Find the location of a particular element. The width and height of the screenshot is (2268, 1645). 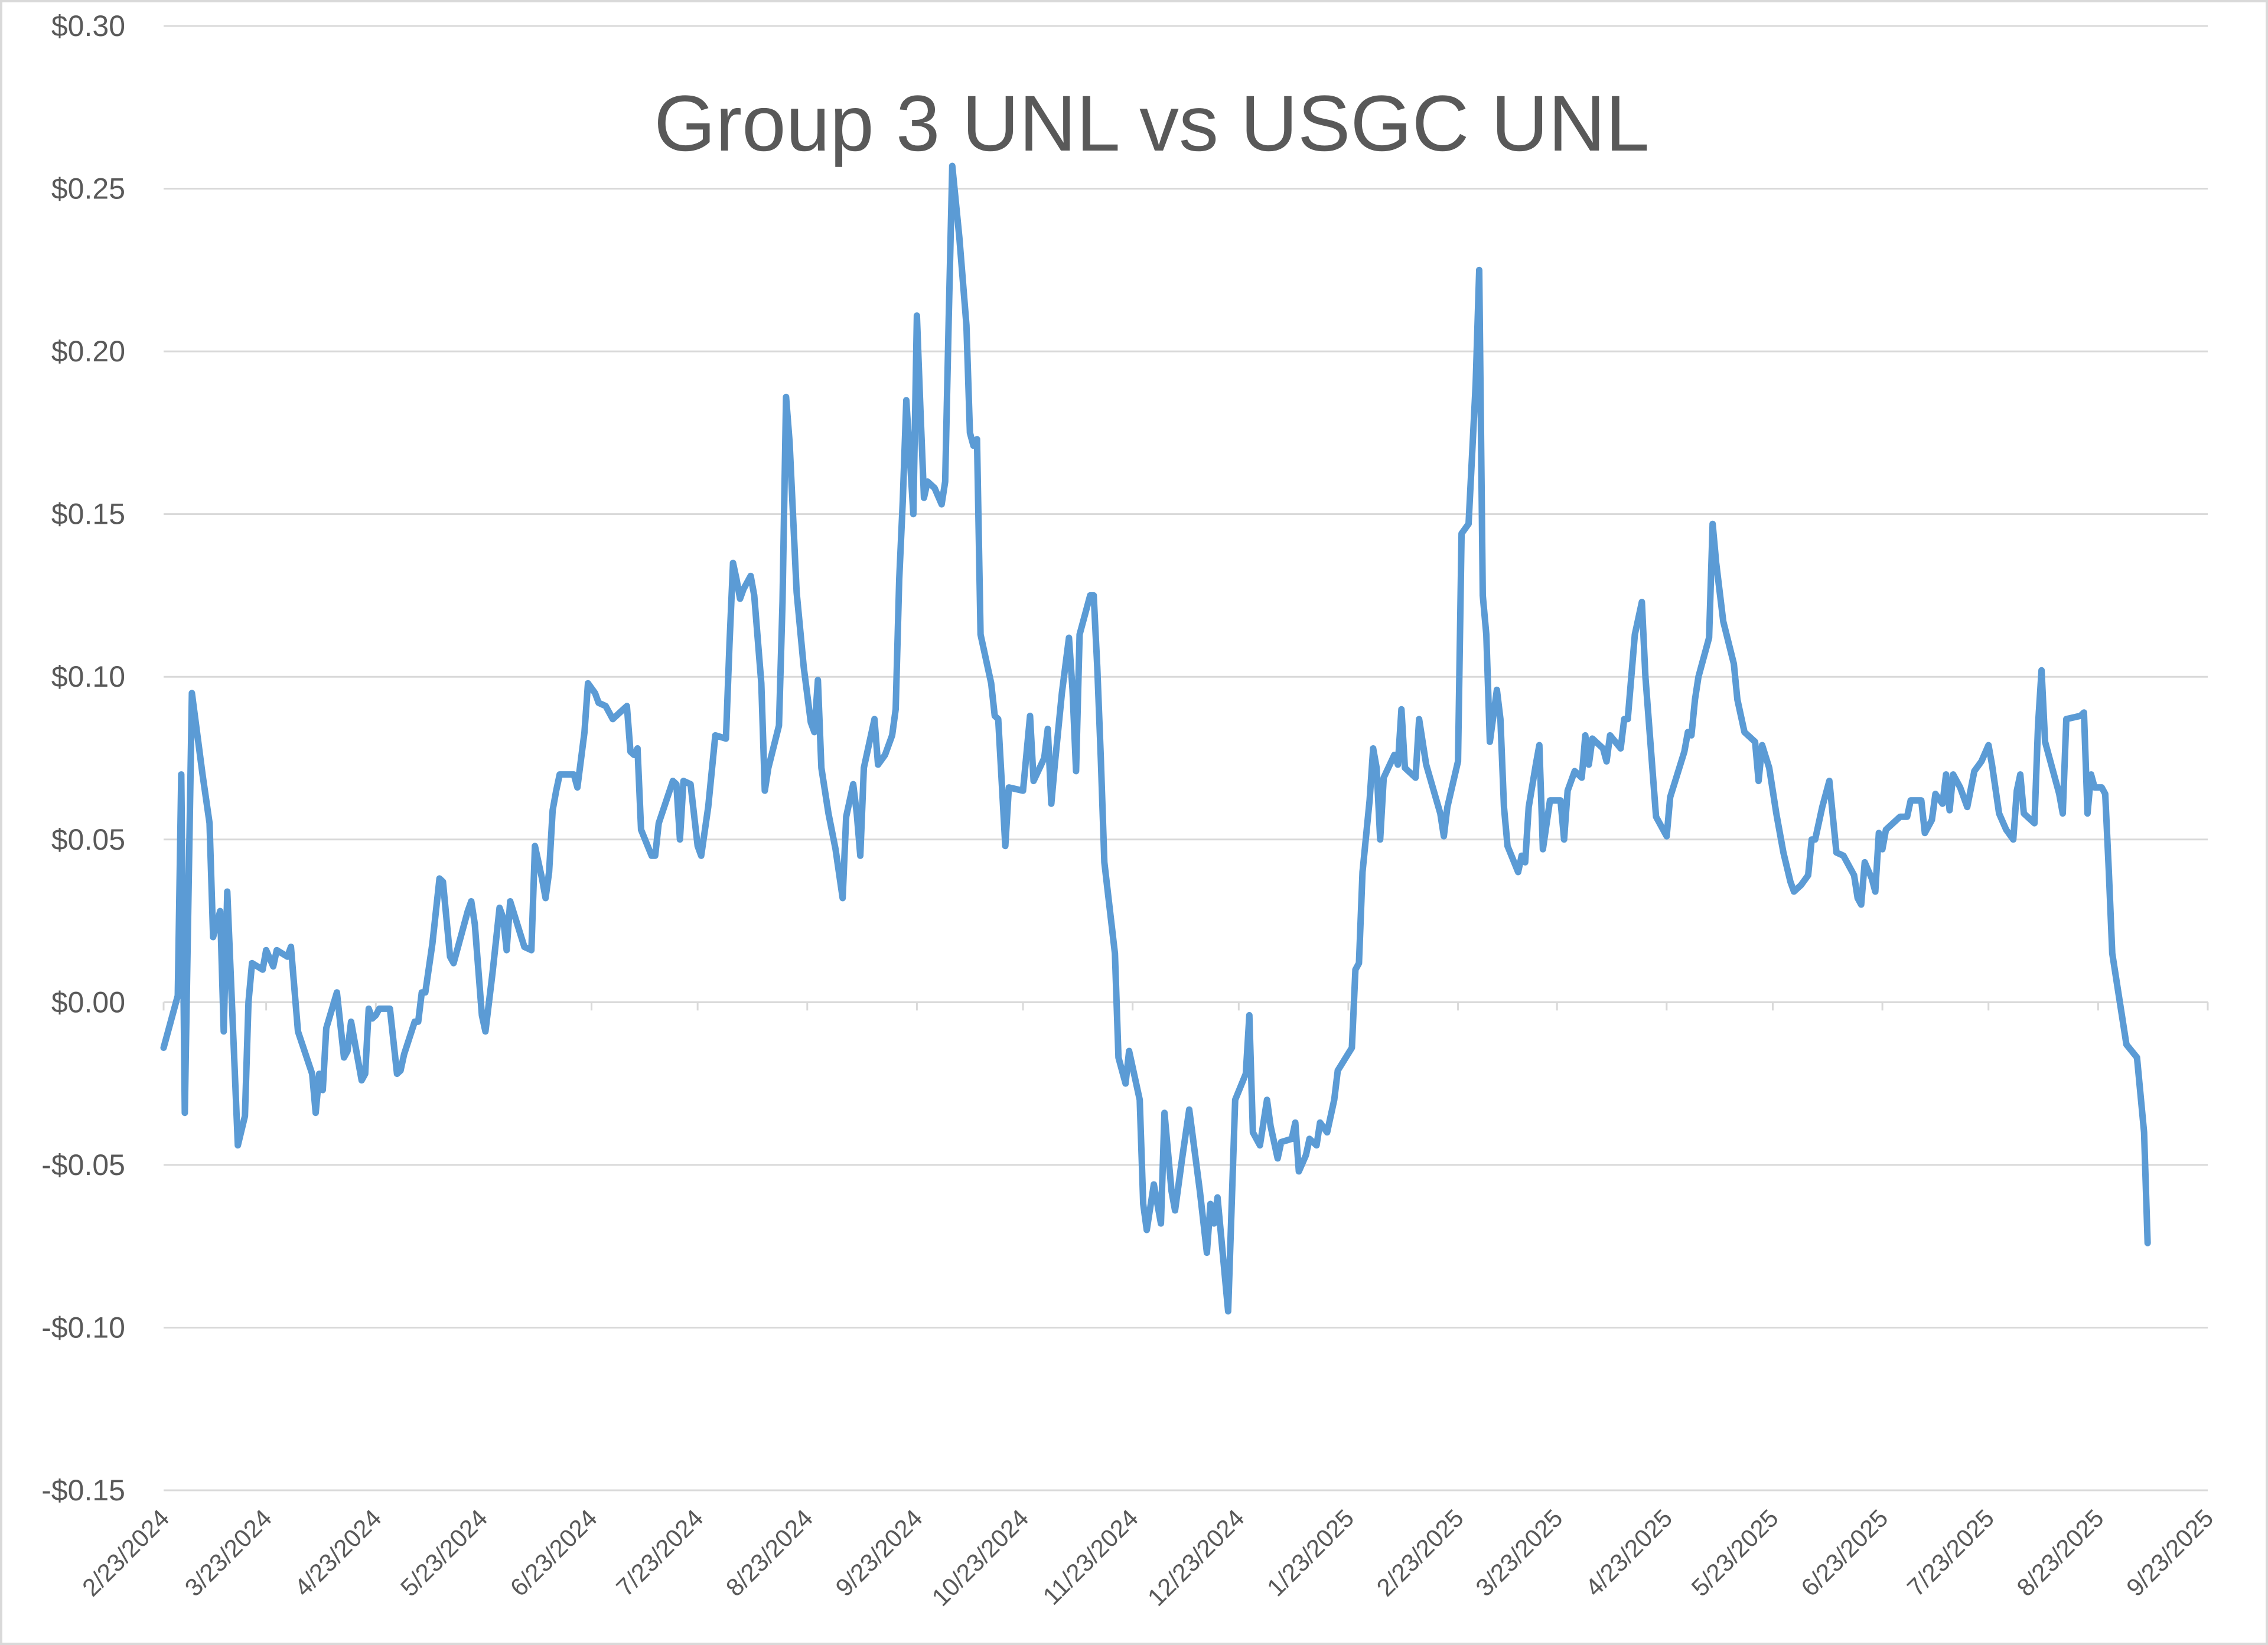

x-tick-label: 8/23/2025 is located at coordinates (2060, 1552).